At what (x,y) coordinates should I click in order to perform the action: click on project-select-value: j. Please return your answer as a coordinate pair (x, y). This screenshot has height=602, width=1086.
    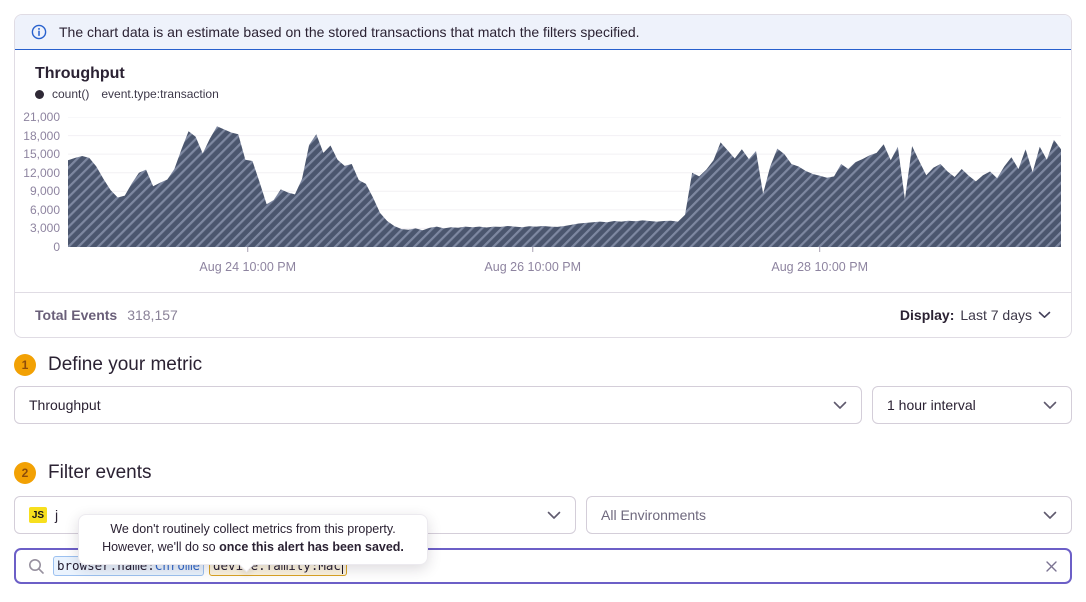
    Looking at the image, I should click on (57, 515).